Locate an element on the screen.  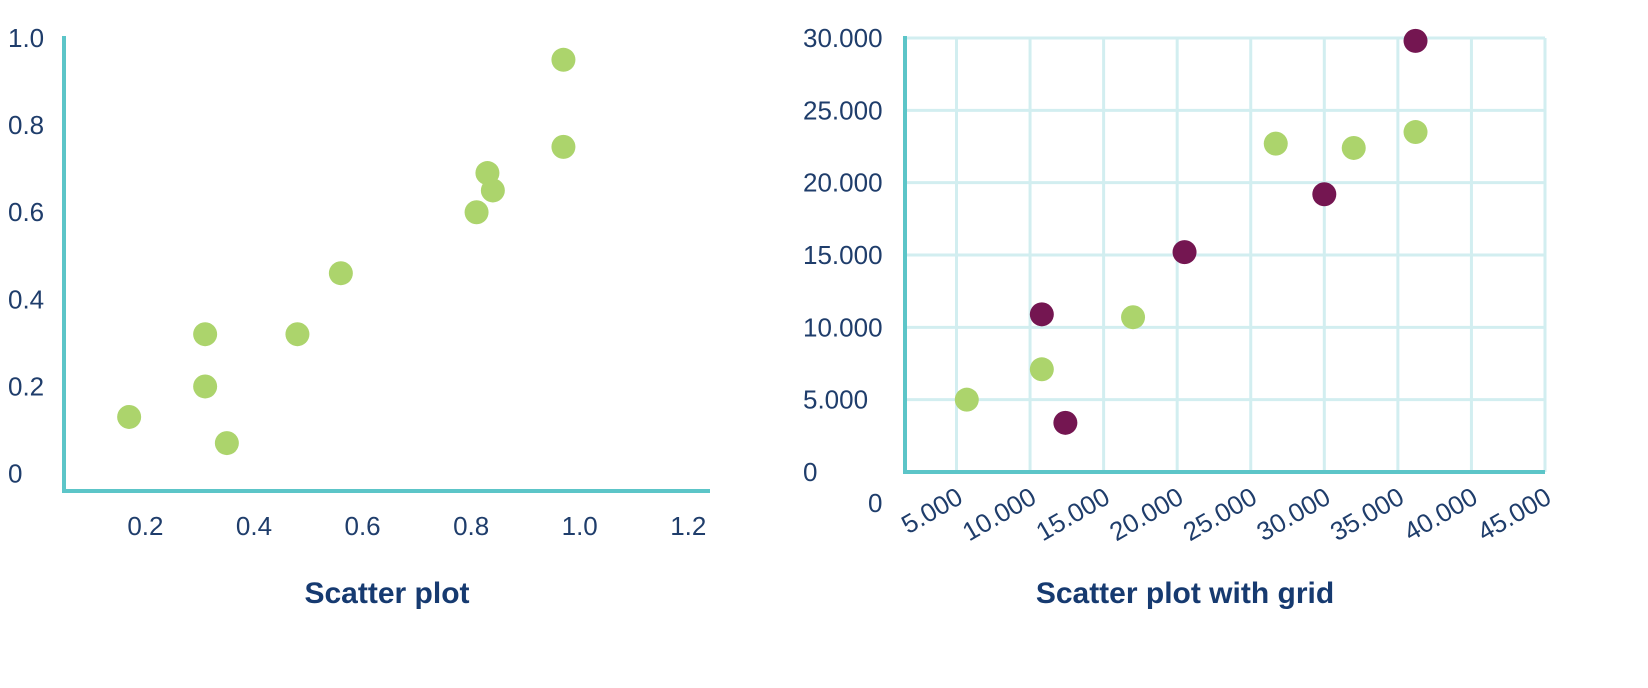
x-tick-label: 0.2 is located at coordinates (145, 526).